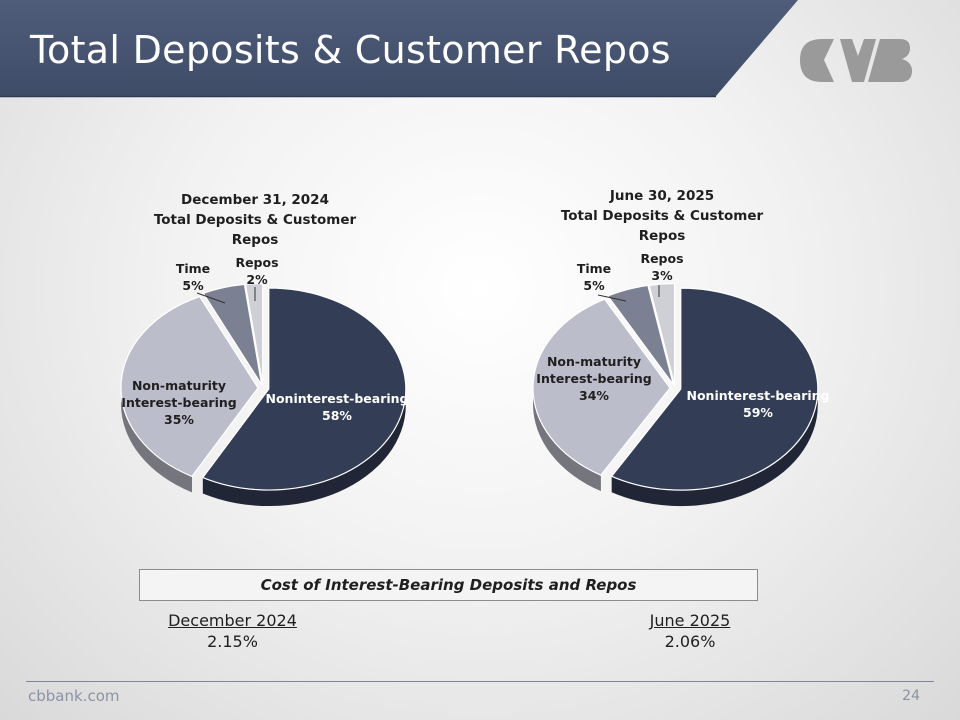  I want to click on cost-item-jun-2025: June 2025 2.06%, so click(690, 631).